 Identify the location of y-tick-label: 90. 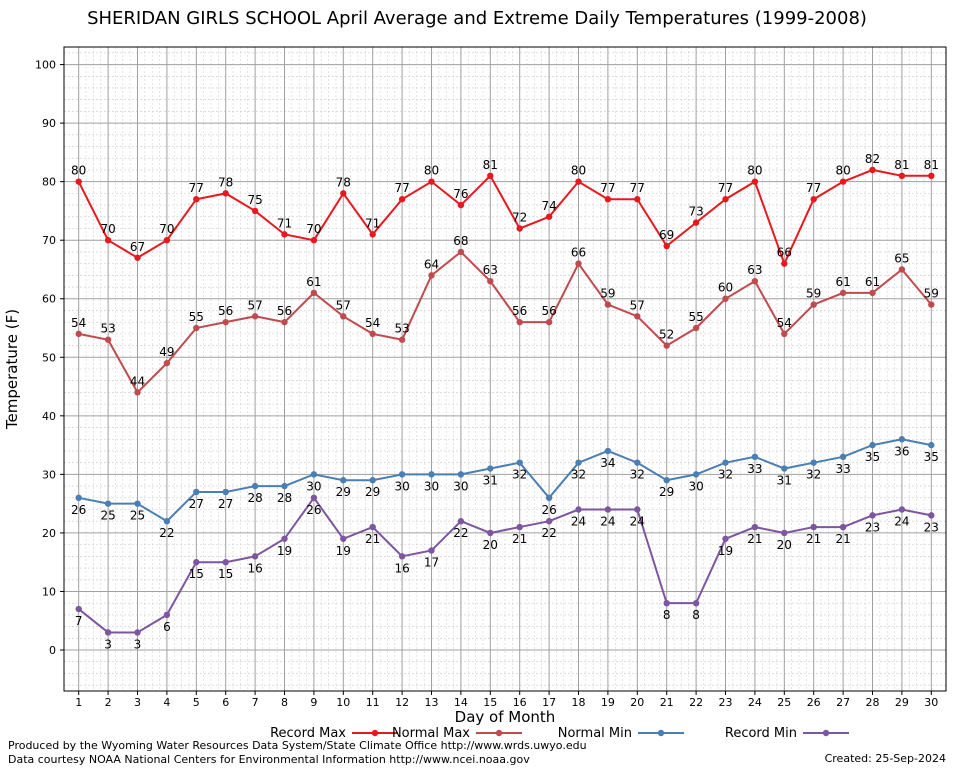
(49, 123).